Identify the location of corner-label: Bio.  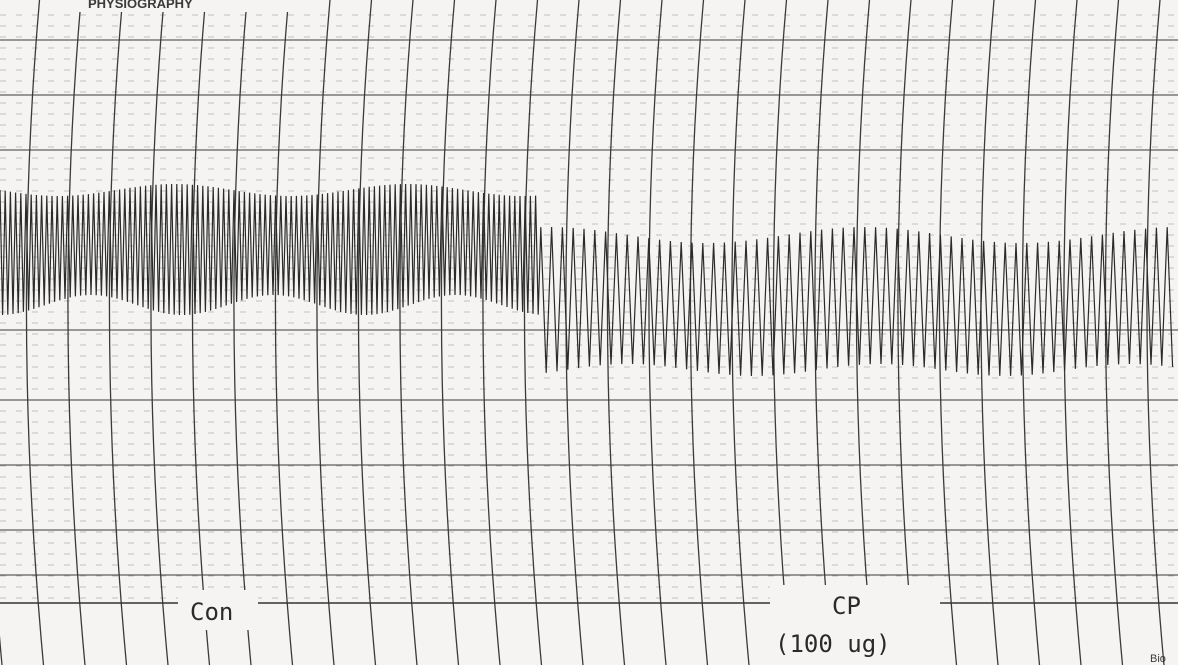
(1158, 659).